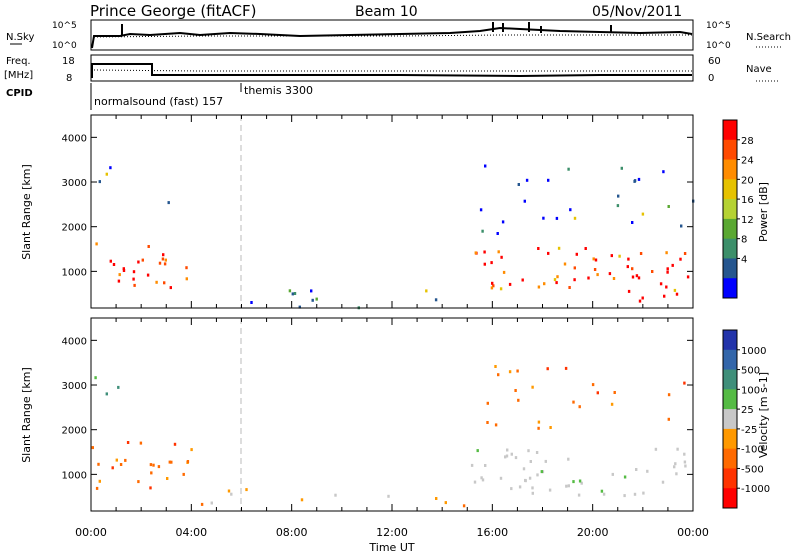  Describe the element at coordinates (74, 431) in the screenshot. I see `y-tick-label: 2000` at that location.